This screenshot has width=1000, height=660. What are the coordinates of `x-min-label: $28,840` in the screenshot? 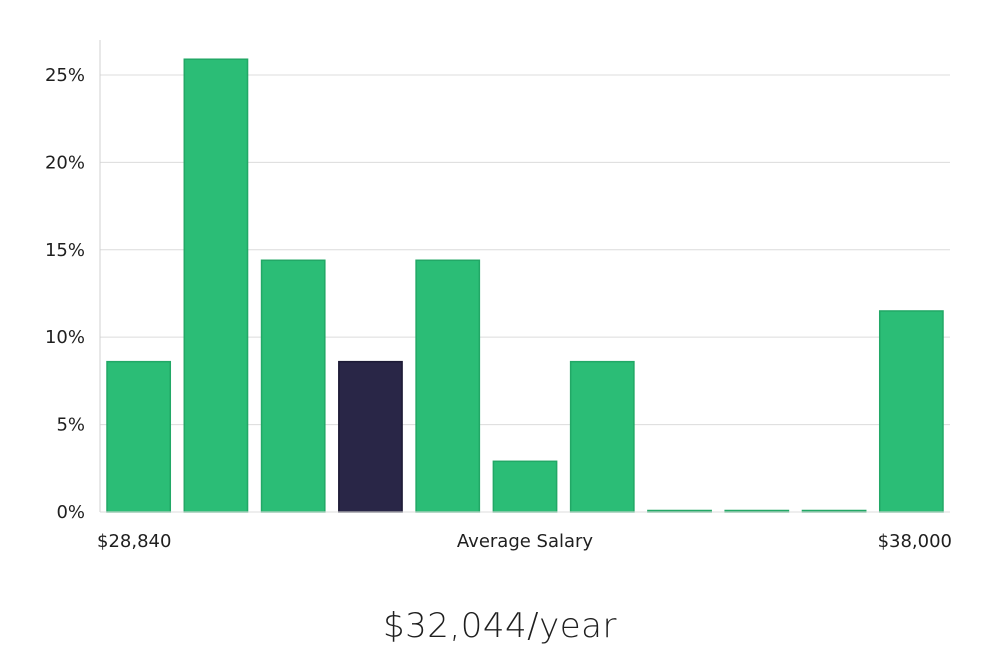 It's located at (134, 541).